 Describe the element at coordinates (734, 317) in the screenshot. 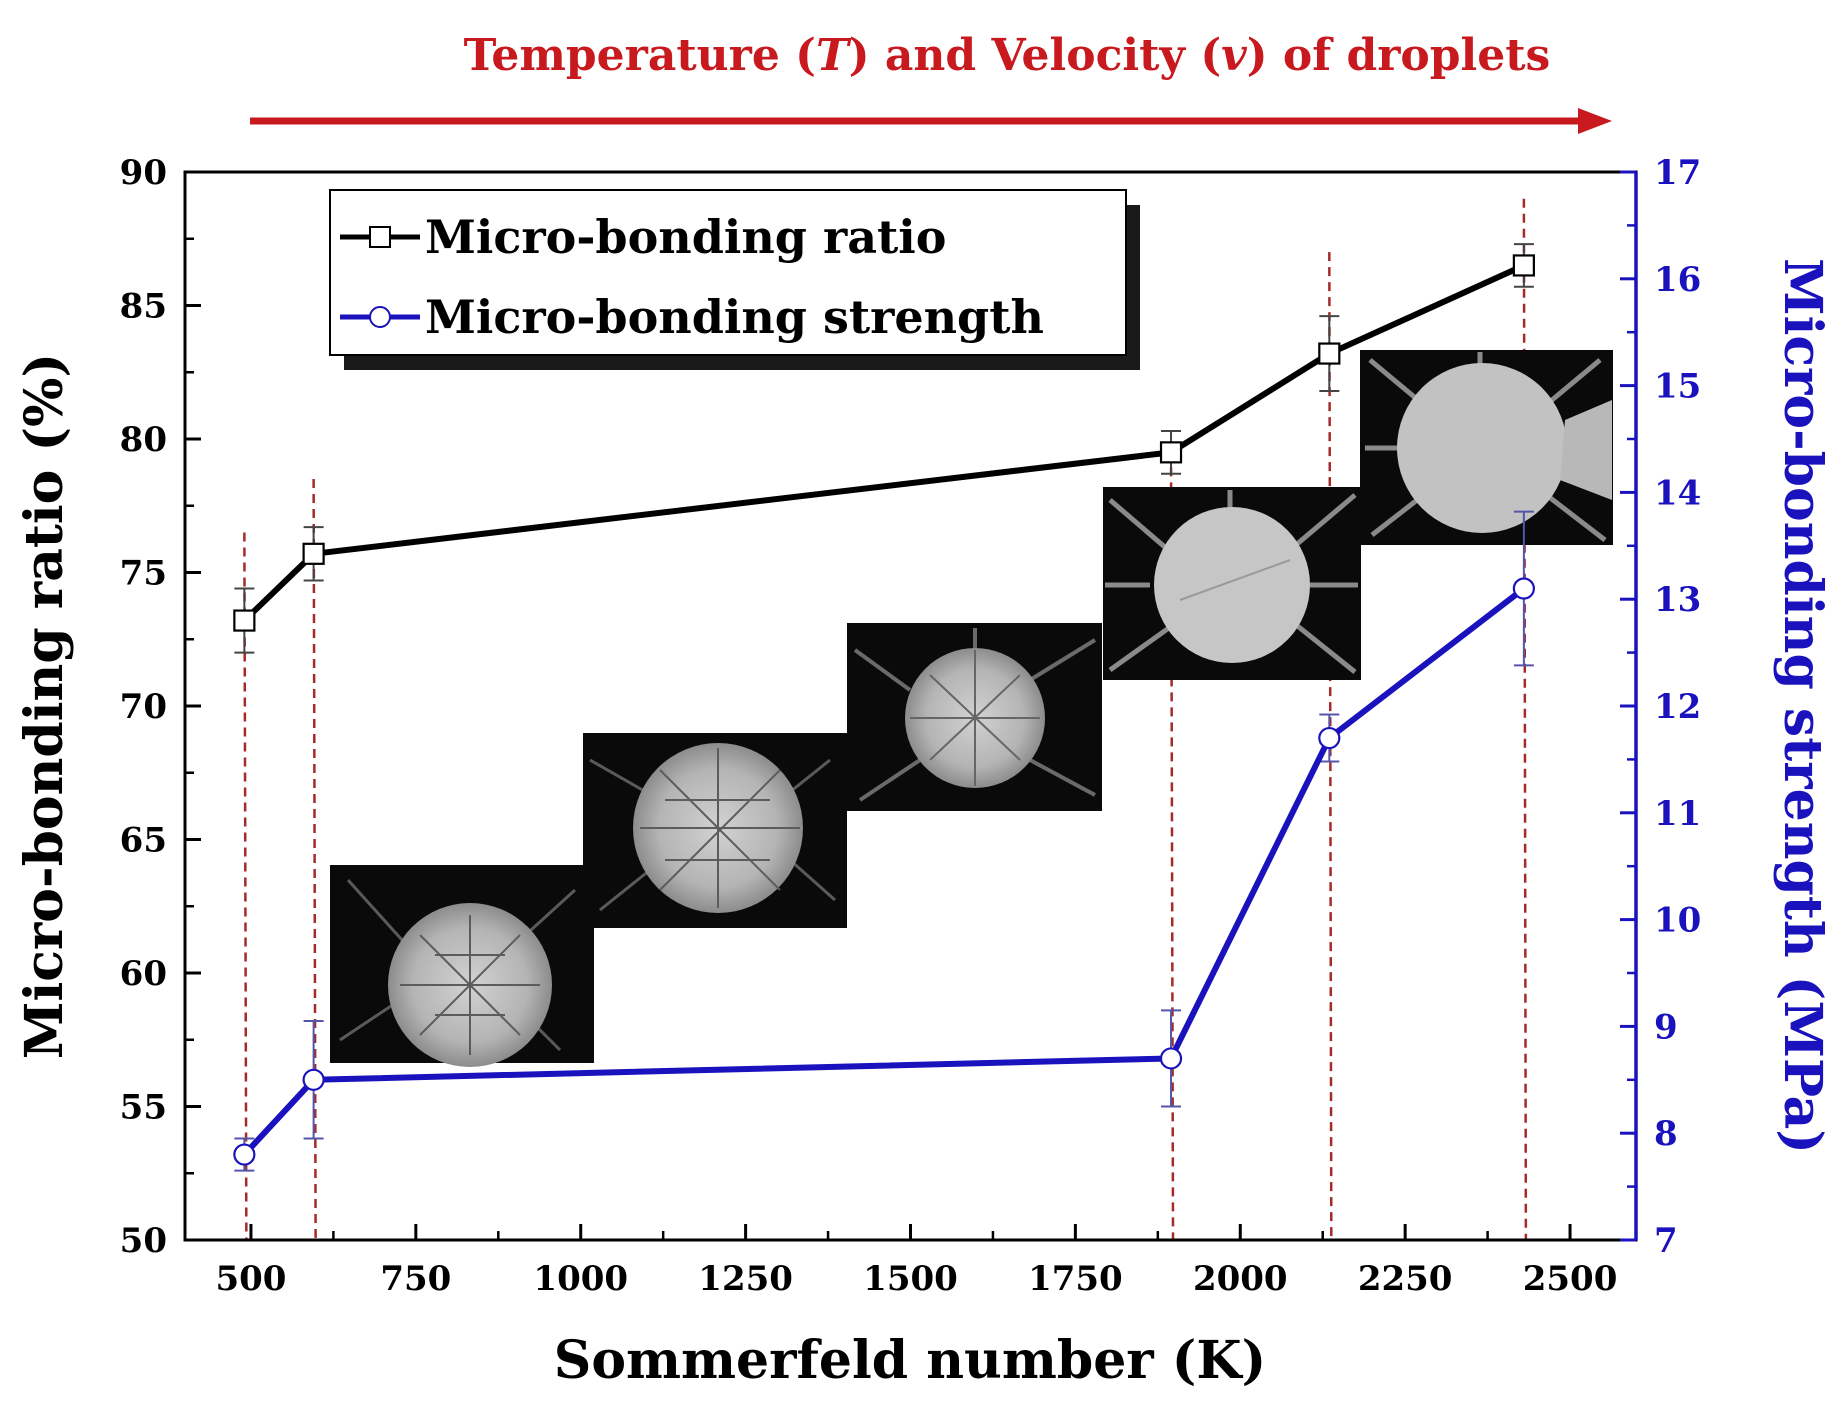

I see `legend-label-strength: Micro-bonding strength` at that location.